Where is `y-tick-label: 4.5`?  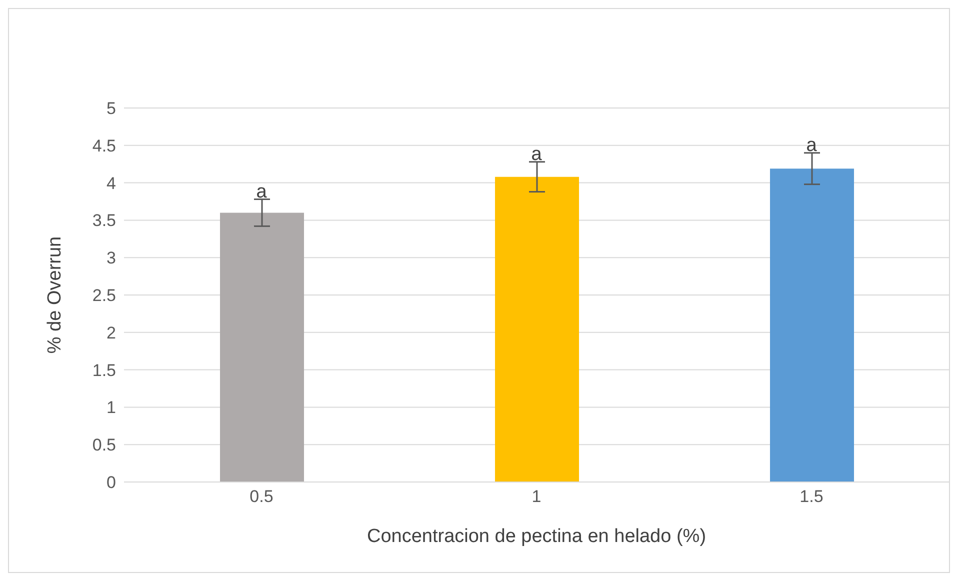 y-tick-label: 4.5 is located at coordinates (104, 146).